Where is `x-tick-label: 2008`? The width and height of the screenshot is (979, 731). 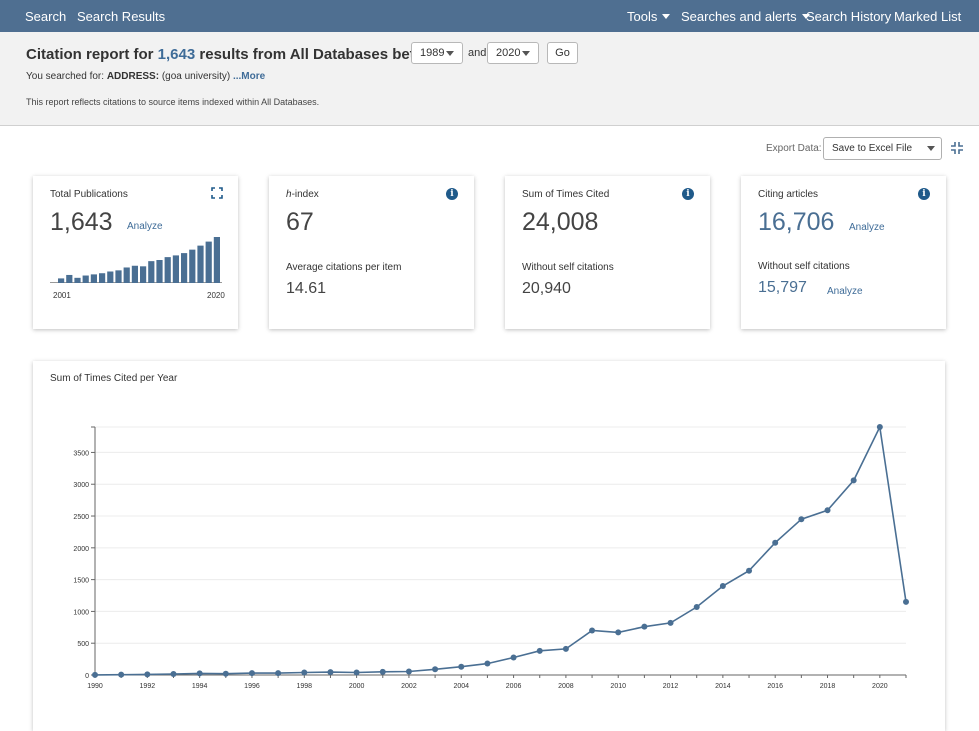 x-tick-label: 2008 is located at coordinates (566, 686).